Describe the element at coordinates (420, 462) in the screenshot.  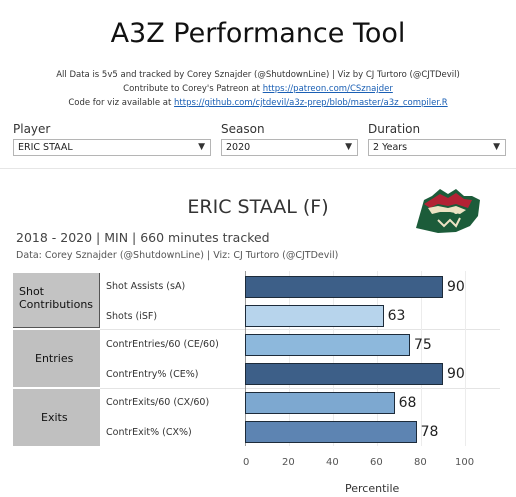
I see `x-tick-label: 80` at that location.